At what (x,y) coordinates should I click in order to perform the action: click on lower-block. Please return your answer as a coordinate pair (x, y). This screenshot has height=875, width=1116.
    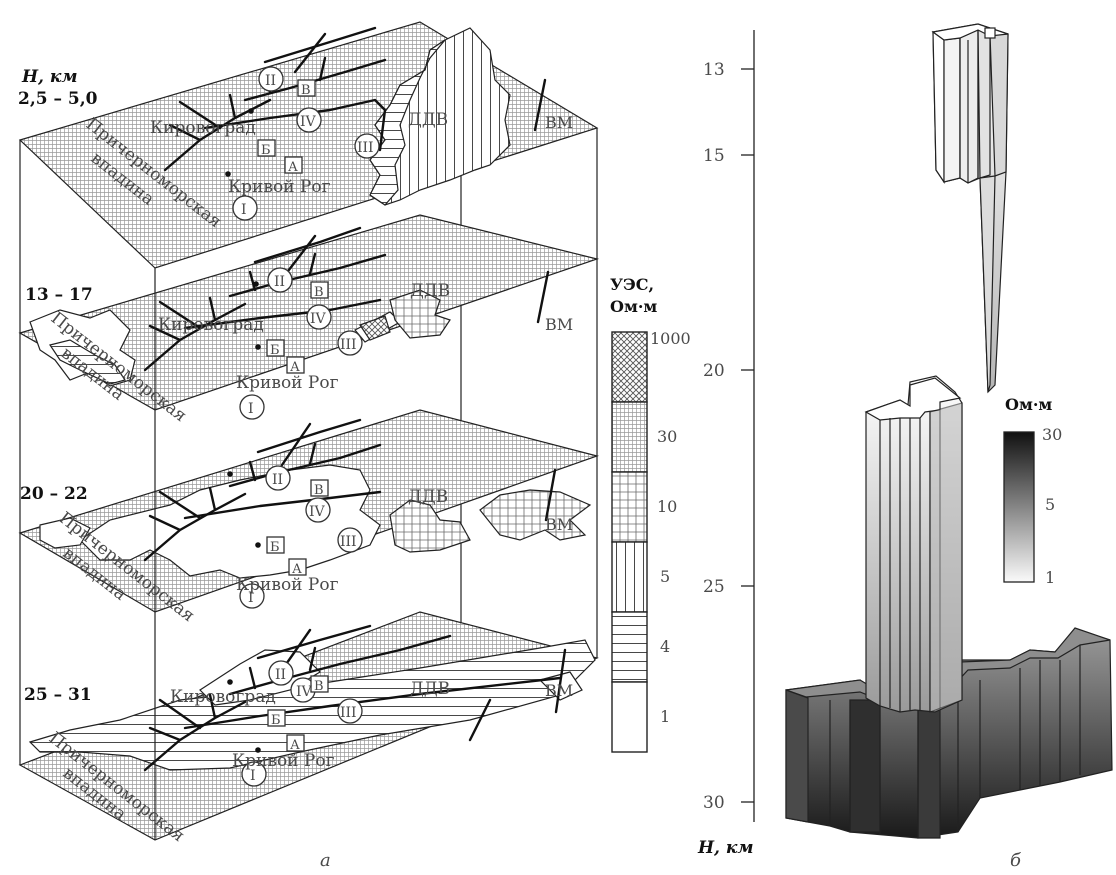
    Looking at the image, I should click on (949, 733).